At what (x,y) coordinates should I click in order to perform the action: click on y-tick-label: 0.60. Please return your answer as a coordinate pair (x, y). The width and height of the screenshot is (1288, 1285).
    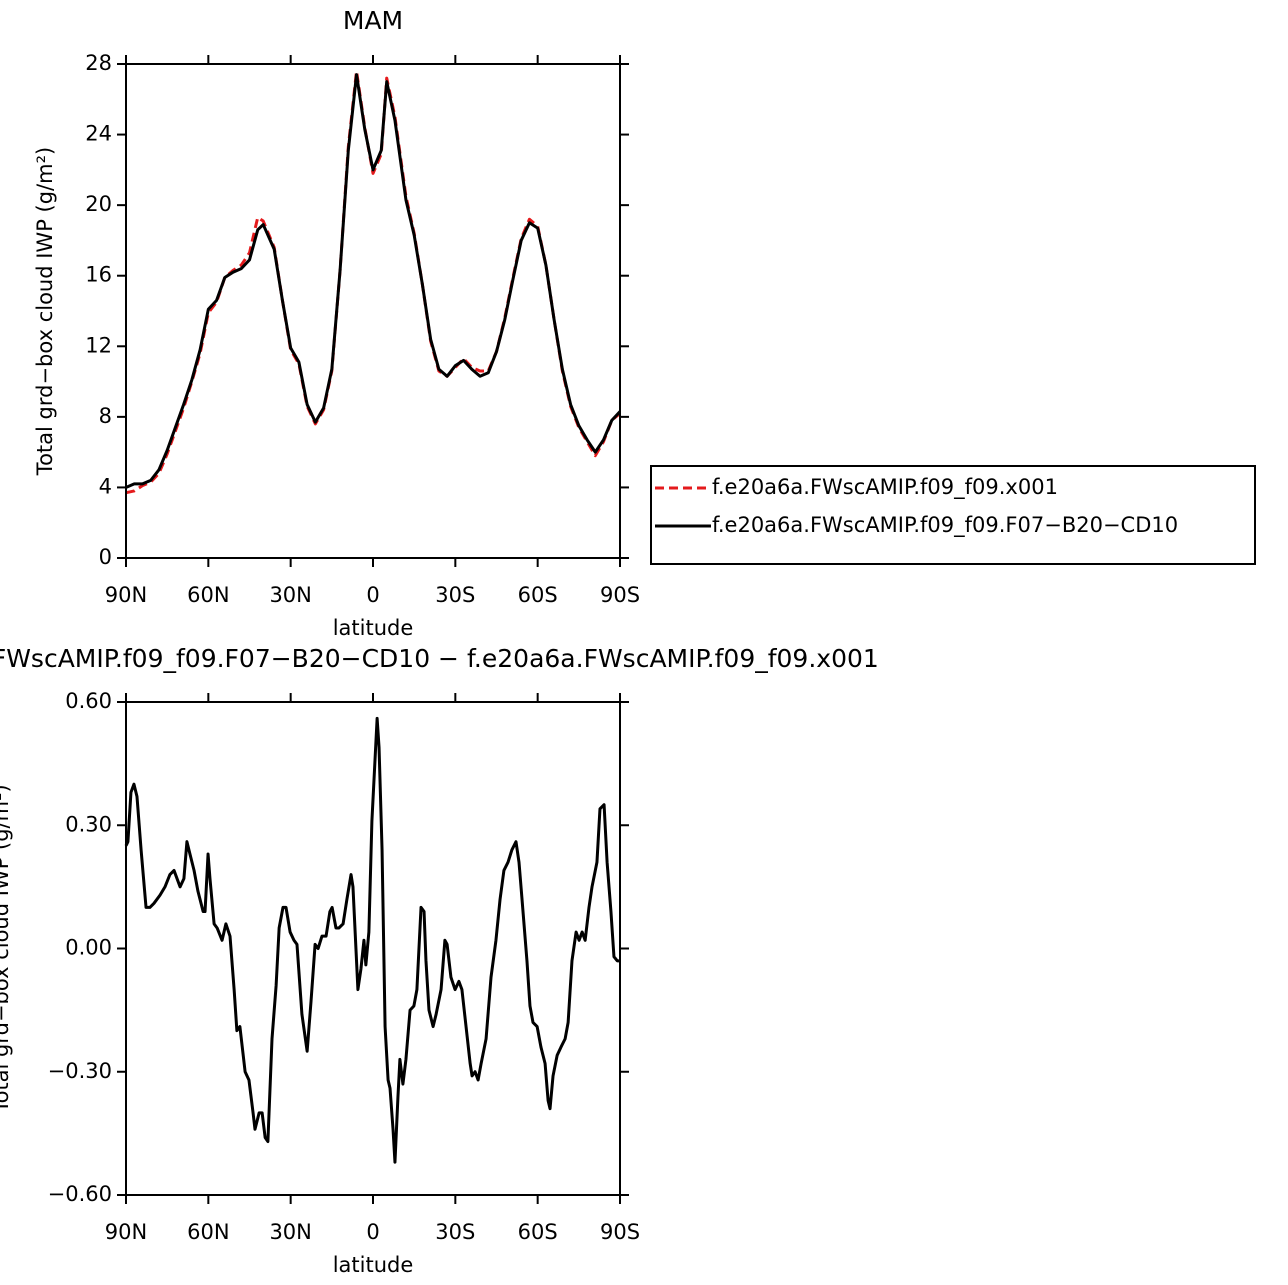
    Looking at the image, I should click on (88, 701).